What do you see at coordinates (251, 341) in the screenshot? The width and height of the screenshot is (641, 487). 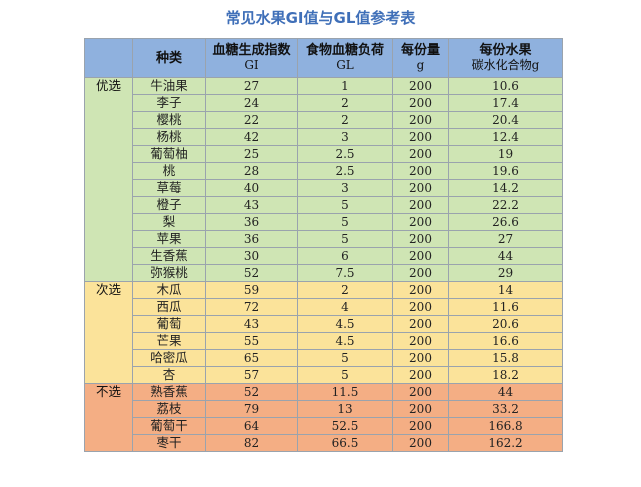 I see `gi-value: 55` at bounding box center [251, 341].